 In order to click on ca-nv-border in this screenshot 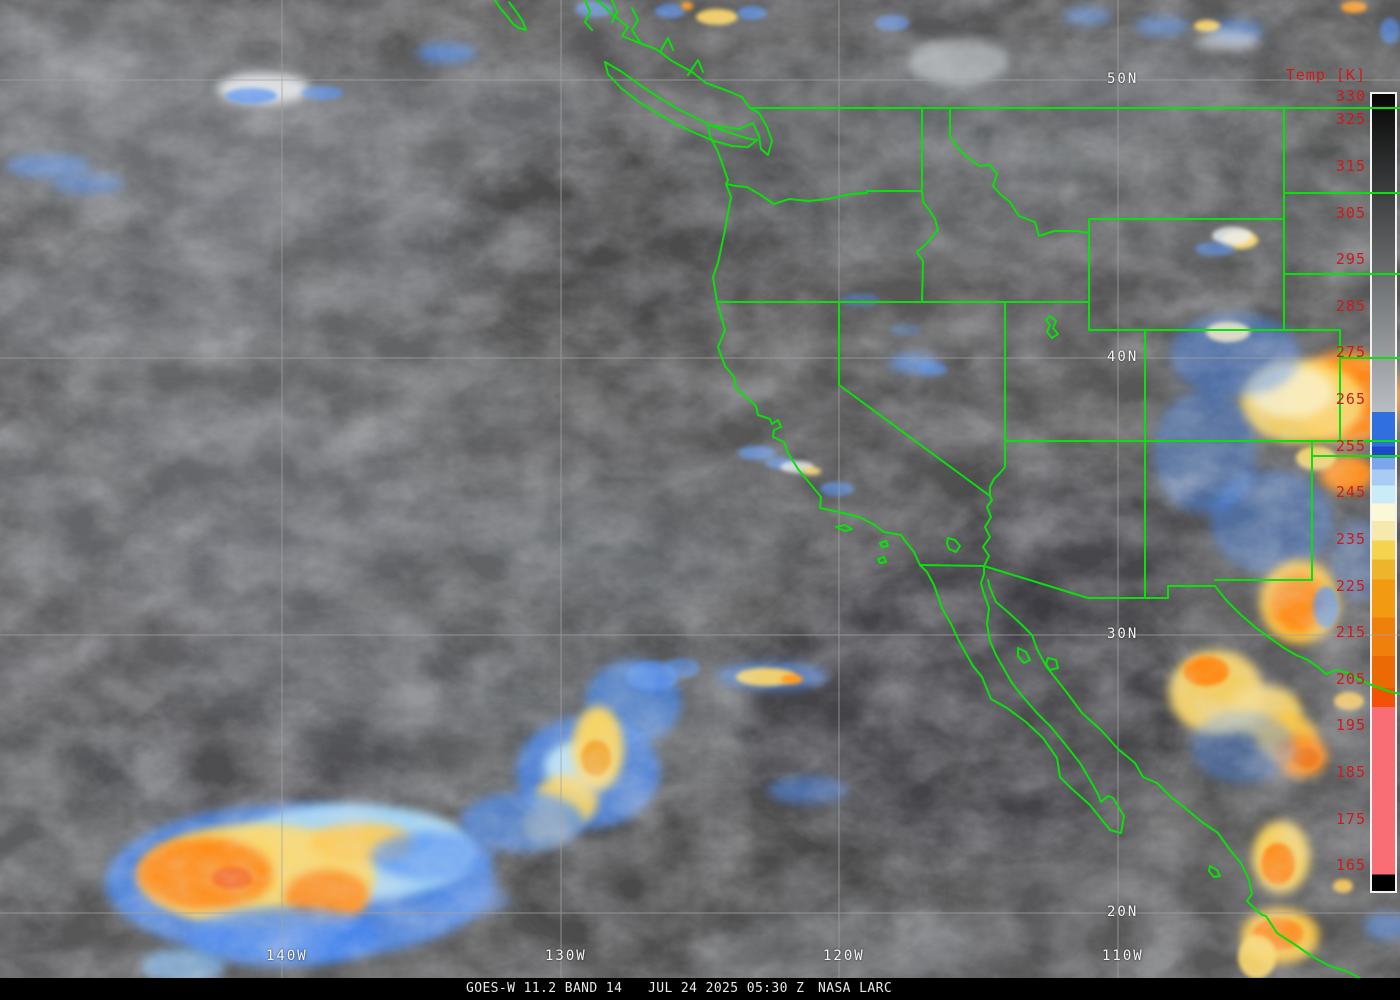, I will do `click(914, 399)`.